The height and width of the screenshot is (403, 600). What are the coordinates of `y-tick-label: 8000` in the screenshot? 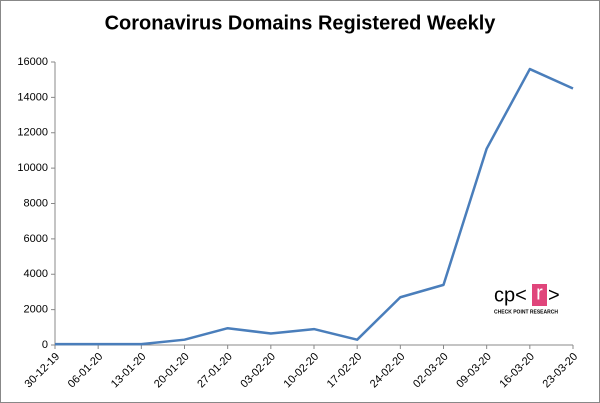 It's located at (36, 203).